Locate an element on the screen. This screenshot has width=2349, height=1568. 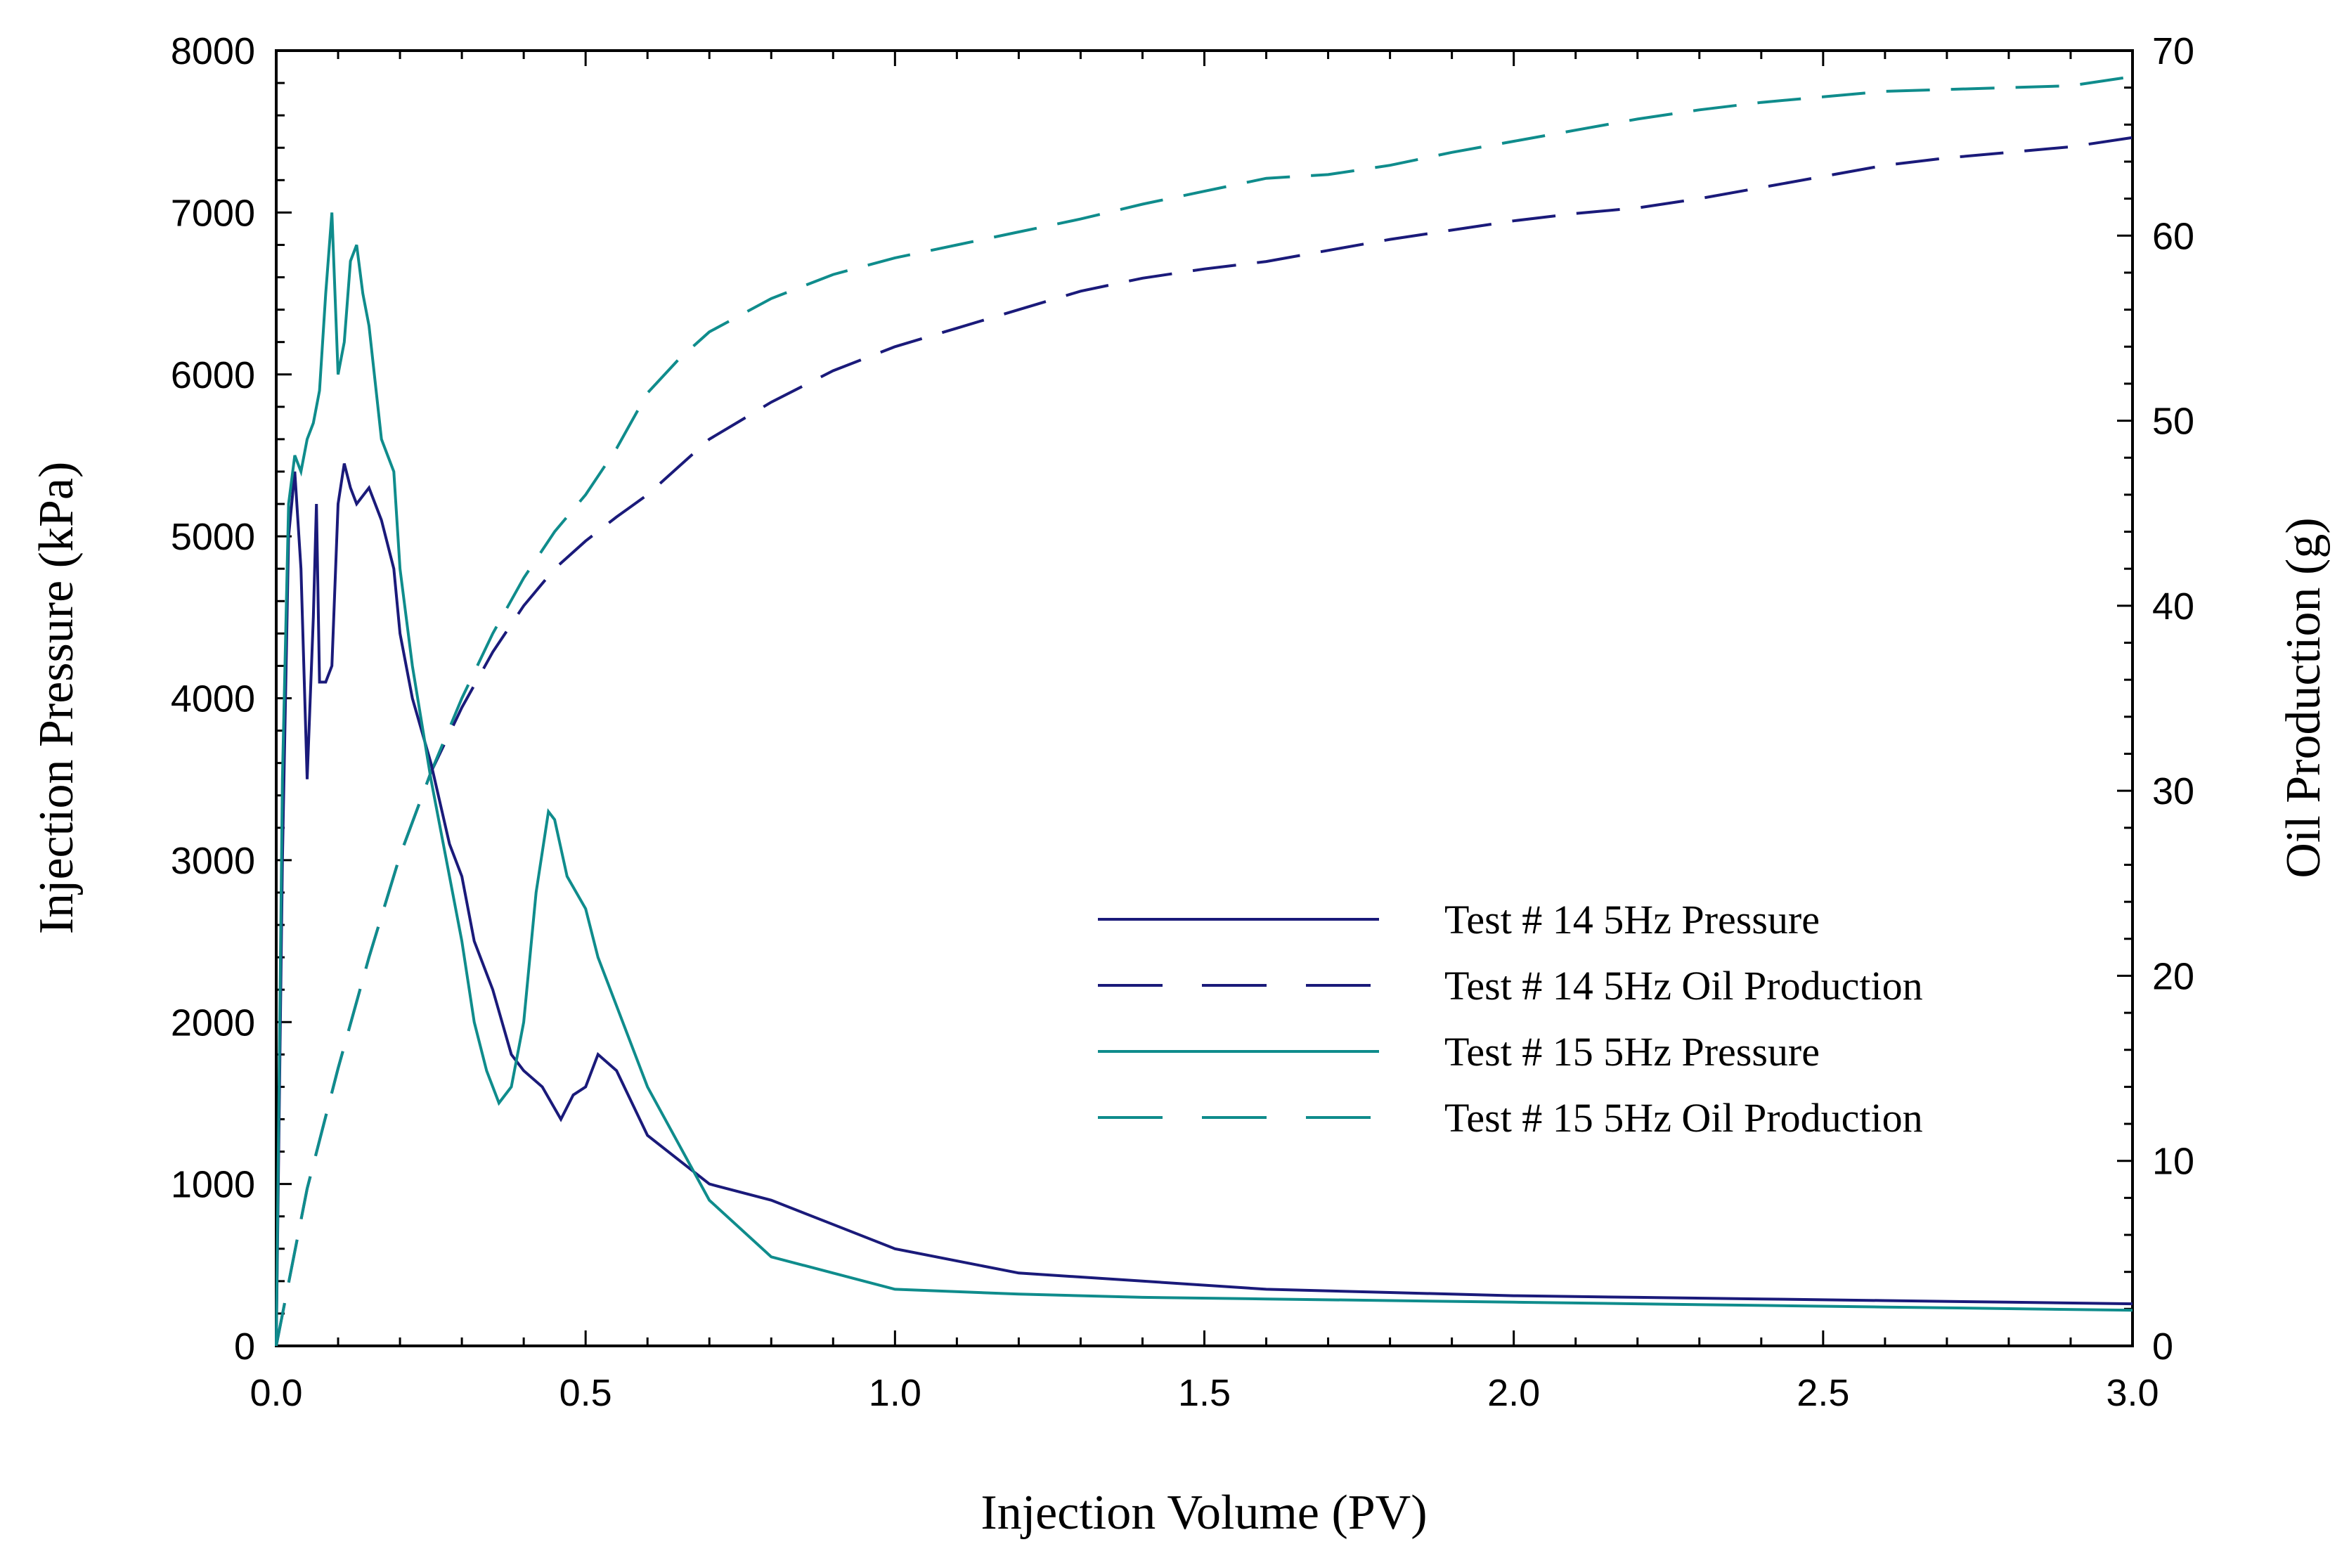
right-tick-label-0: 0 is located at coordinates (2162, 1347).